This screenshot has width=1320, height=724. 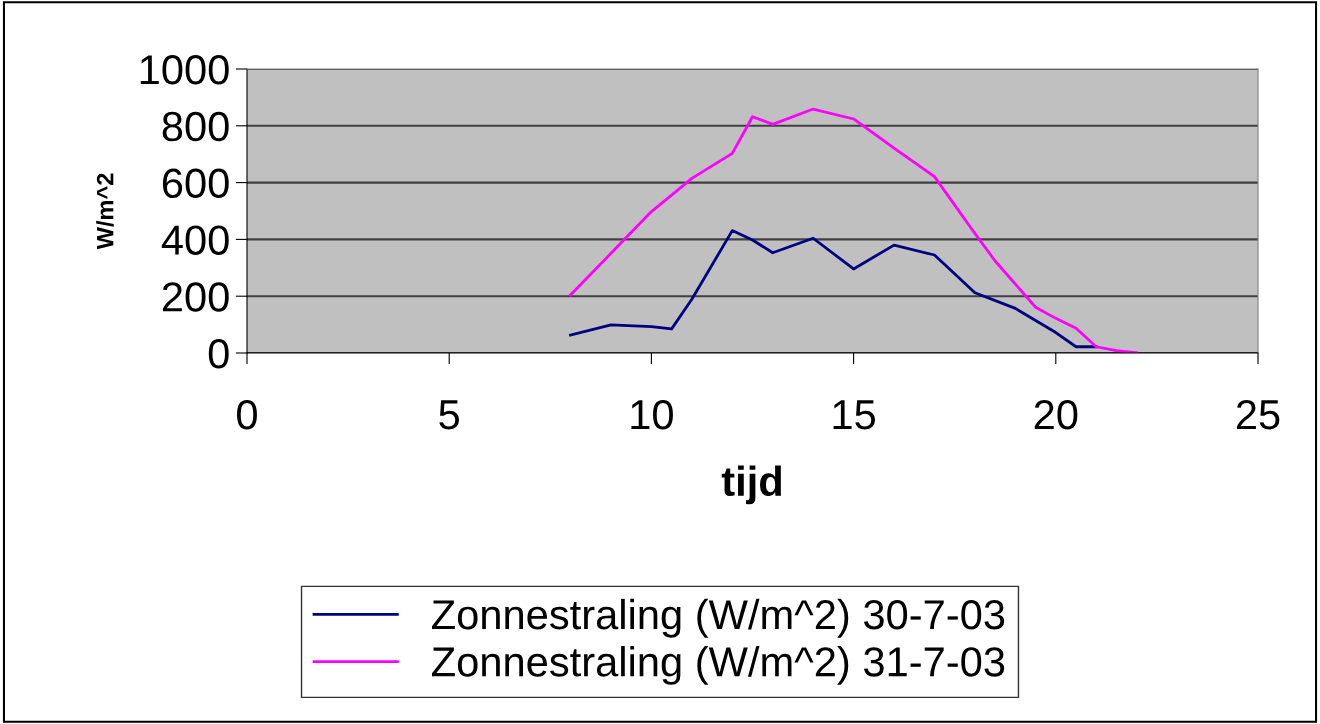 What do you see at coordinates (718, 618) in the screenshot?
I see `legend-label: Zonnestraling (W/m^2) 30-7-03` at bounding box center [718, 618].